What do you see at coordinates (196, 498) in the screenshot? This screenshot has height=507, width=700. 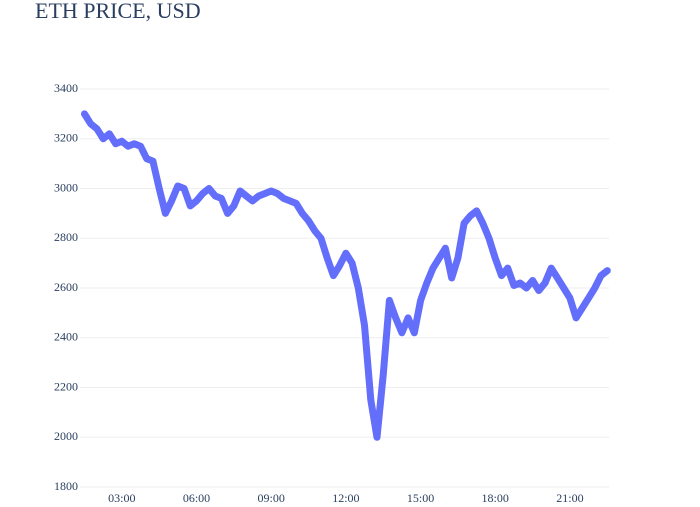 I see `x-tick-label: 06:00` at bounding box center [196, 498].